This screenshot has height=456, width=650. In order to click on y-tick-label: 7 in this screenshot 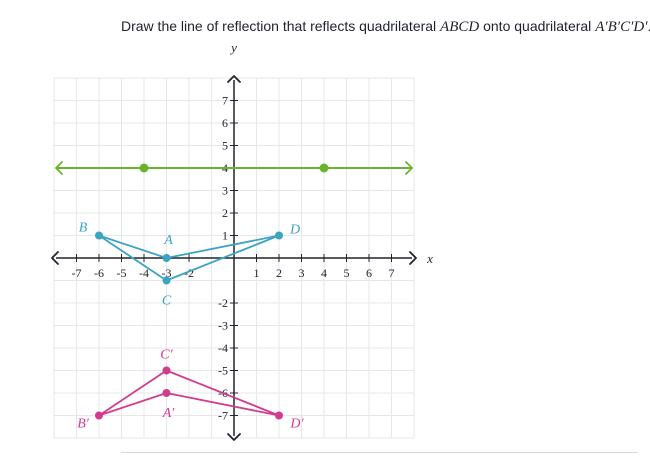, I will do `click(225, 101)`.